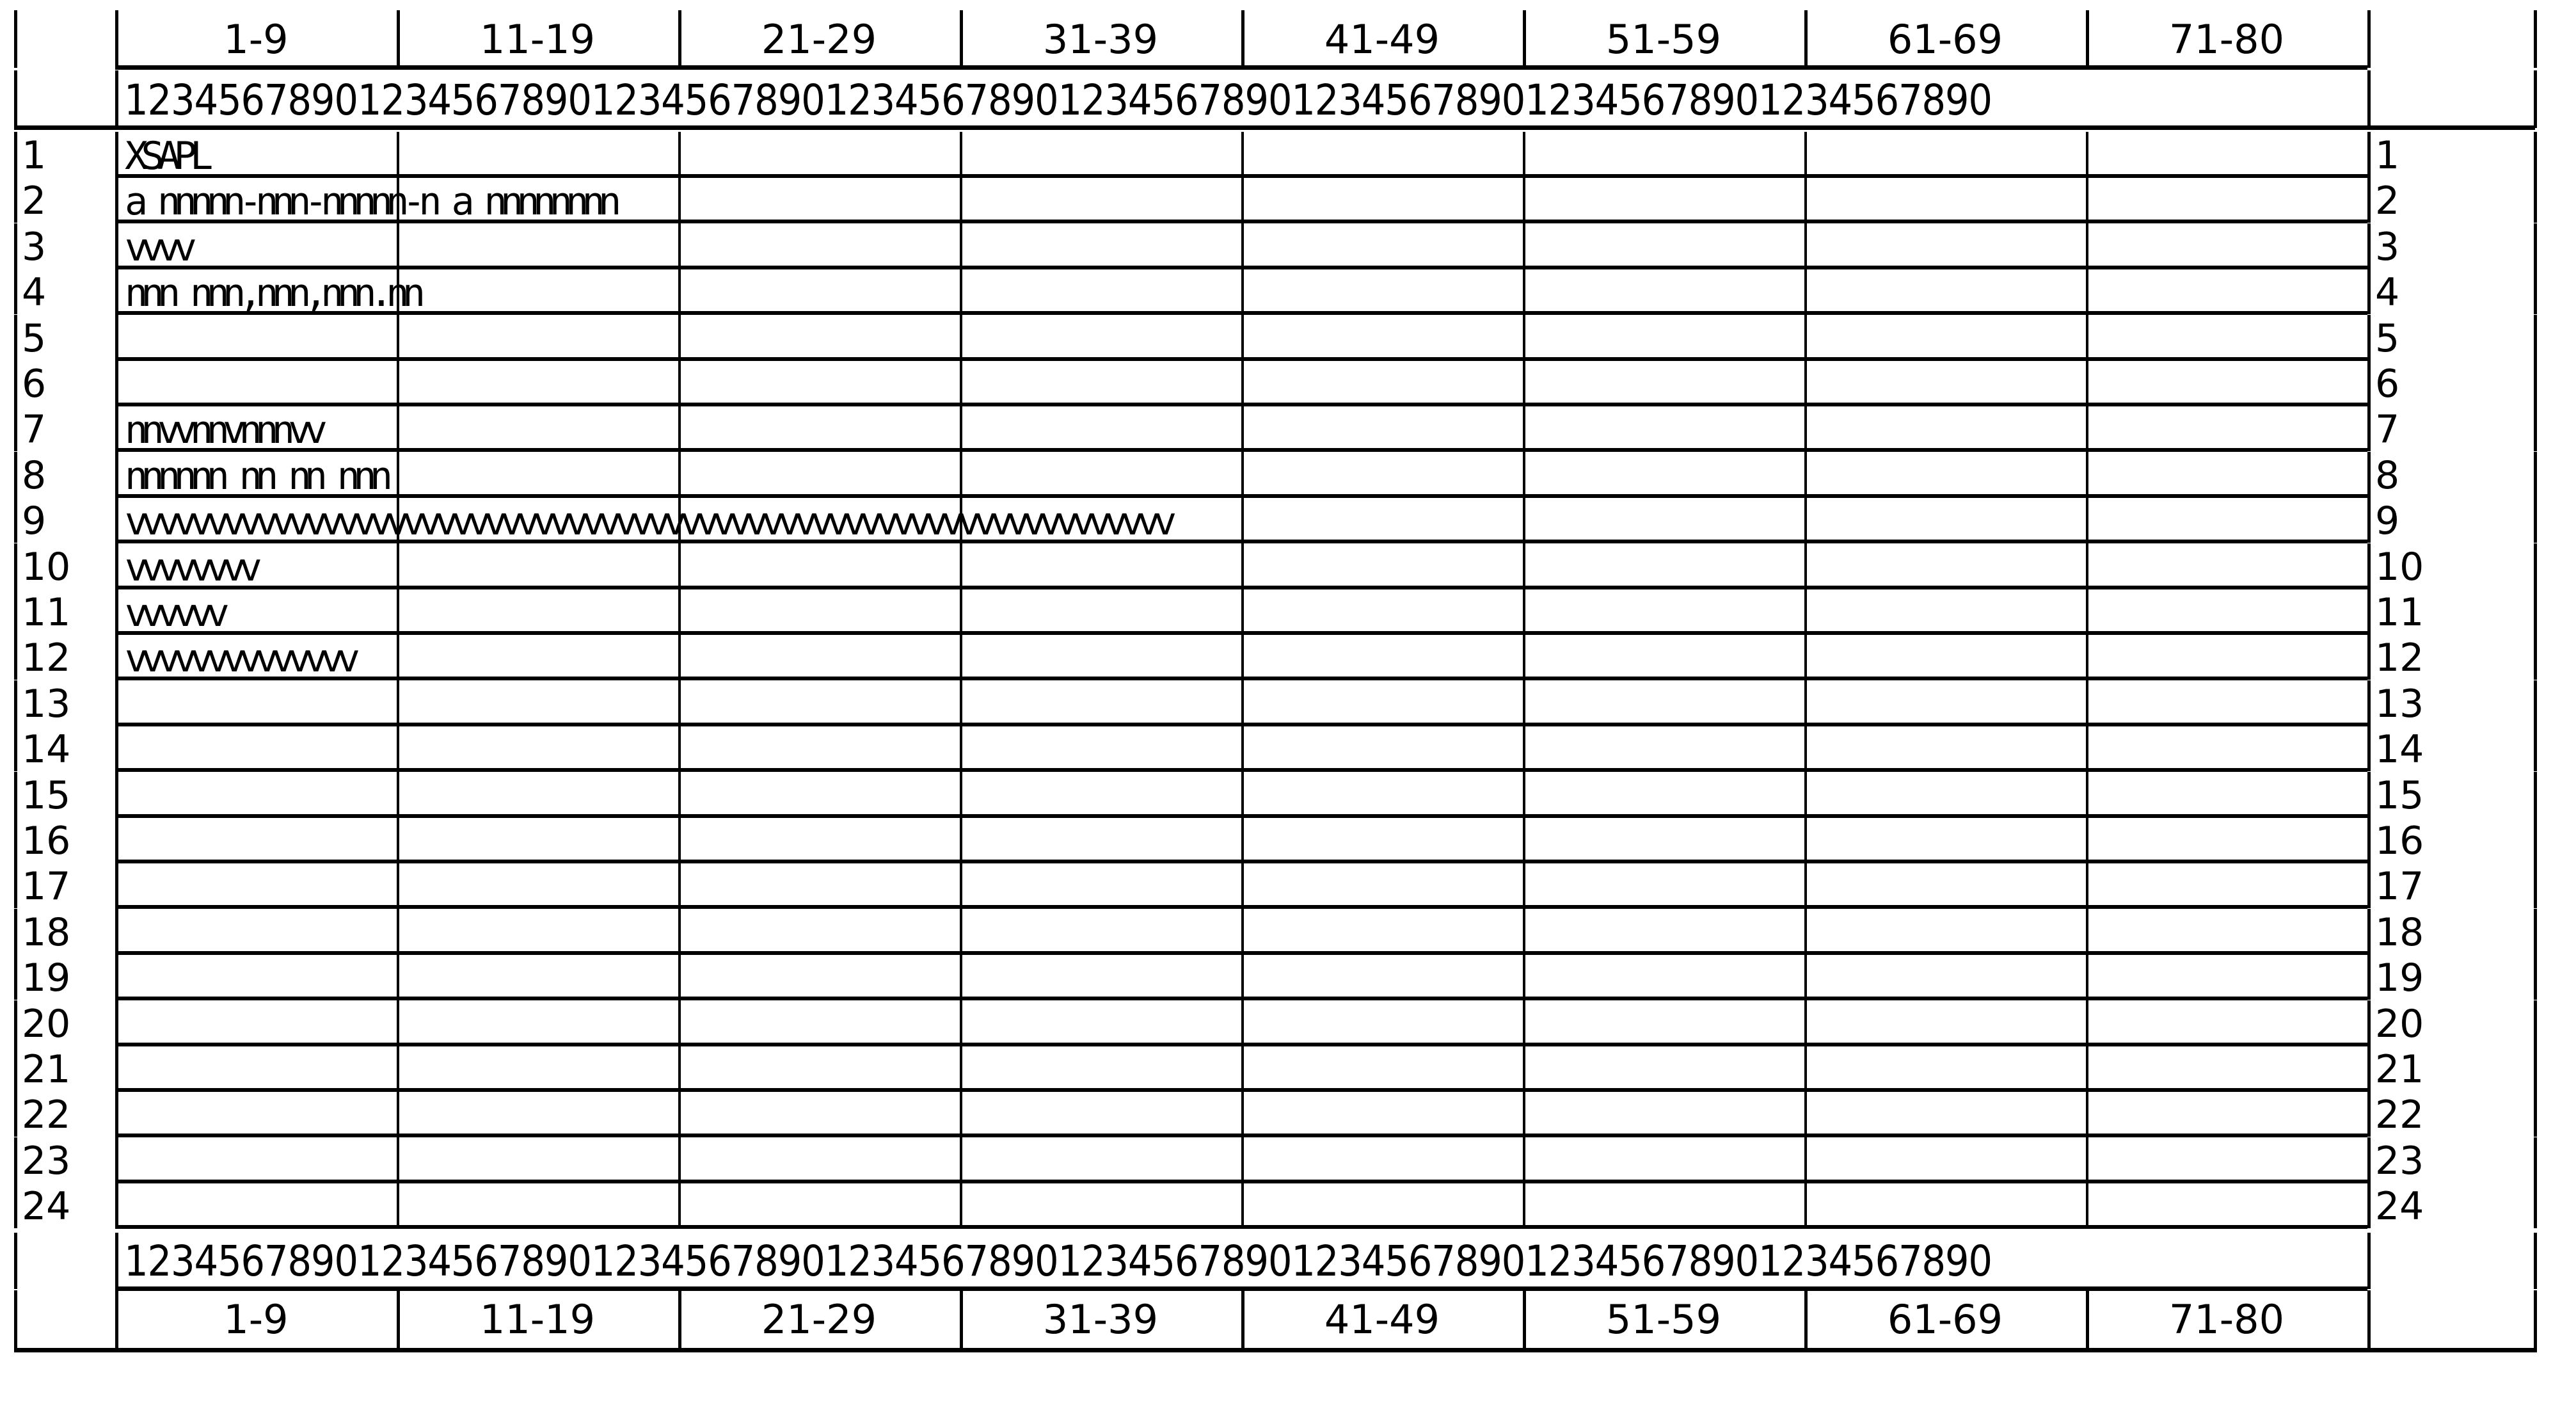 This screenshot has width=2576, height=1426. What do you see at coordinates (373, 201) in the screenshot?
I see `row-content-2: a nnnnn-nnn-nnnnn-n a nnnnnnnn` at bounding box center [373, 201].